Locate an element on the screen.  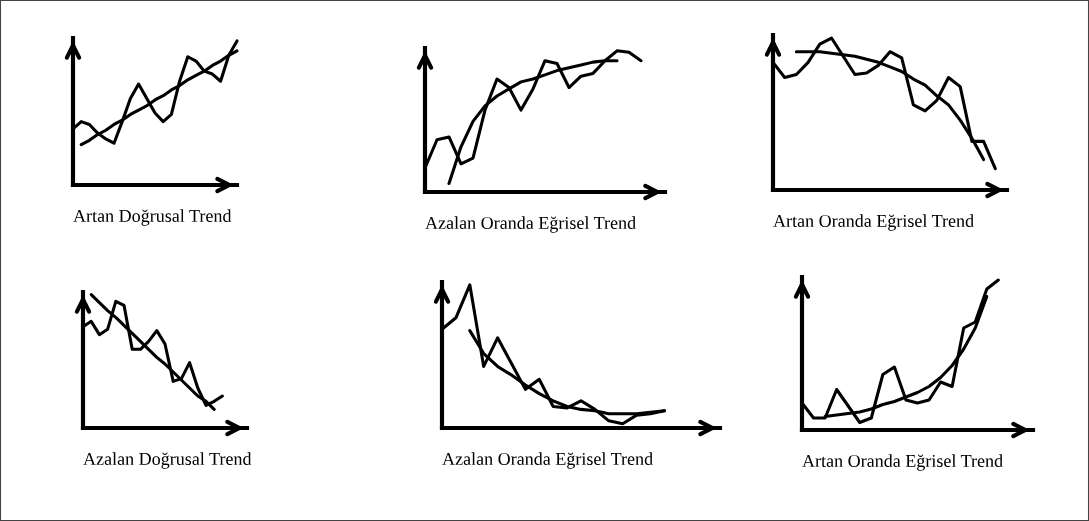
x-axis-title: Azalan Doğrusal Trend is located at coordinates (167, 460).